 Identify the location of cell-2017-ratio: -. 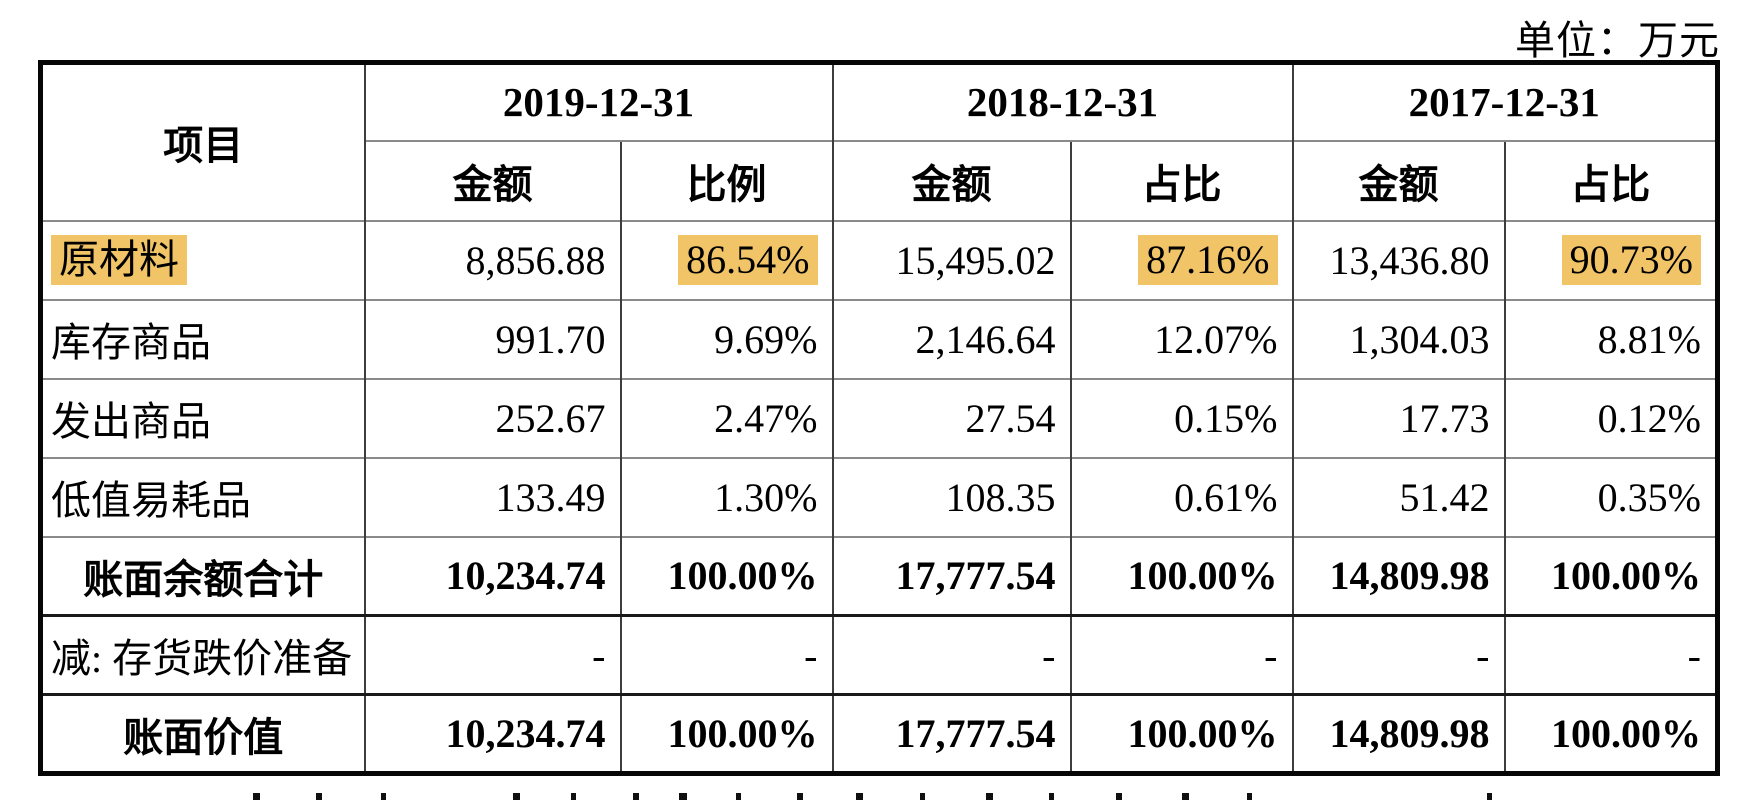
(1610, 654).